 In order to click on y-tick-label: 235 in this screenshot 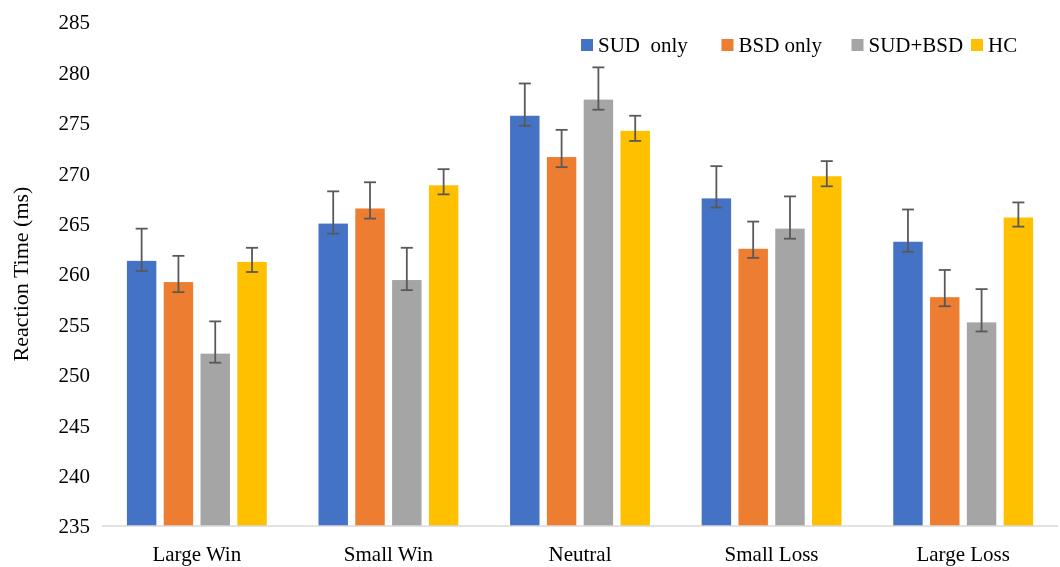, I will do `click(74, 526)`.